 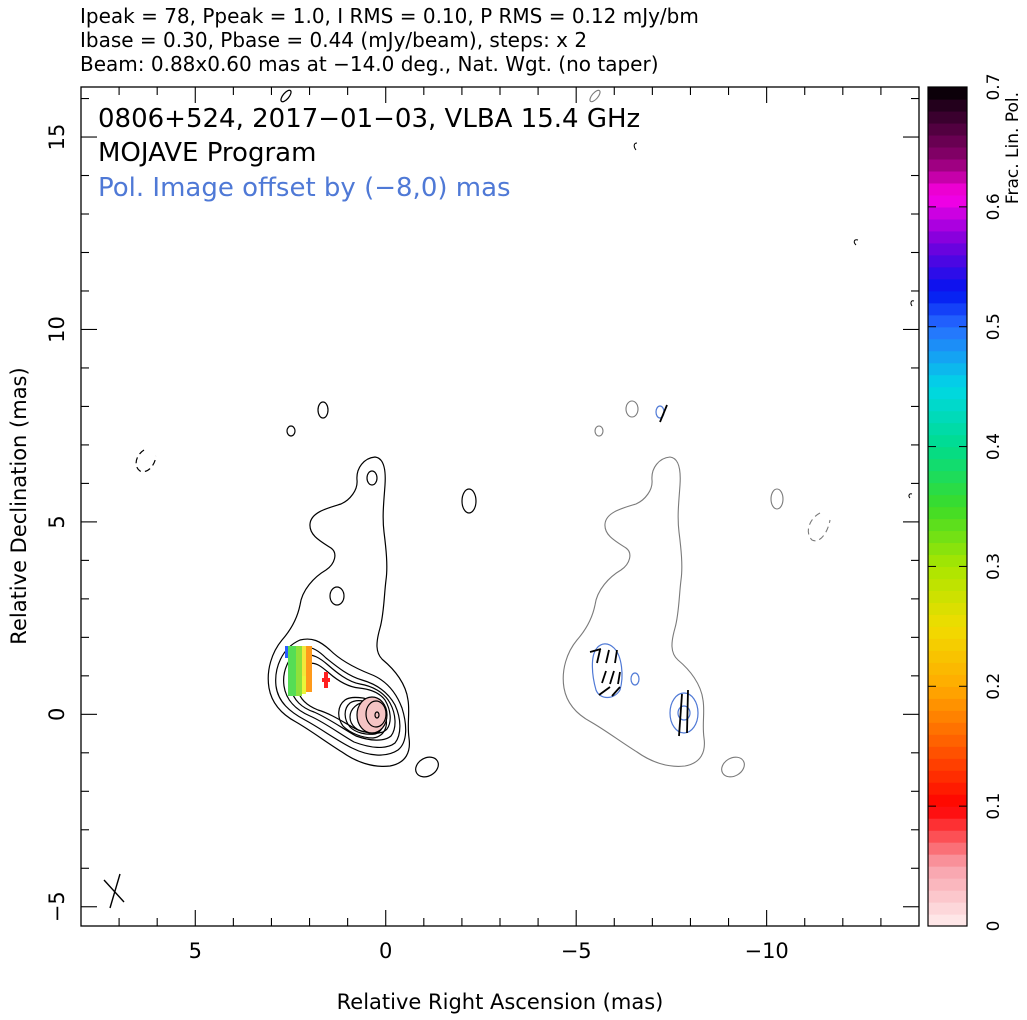 What do you see at coordinates (500, 1002) in the screenshot?
I see `x-axis-label: Relative Right Ascension (mas)` at bounding box center [500, 1002].